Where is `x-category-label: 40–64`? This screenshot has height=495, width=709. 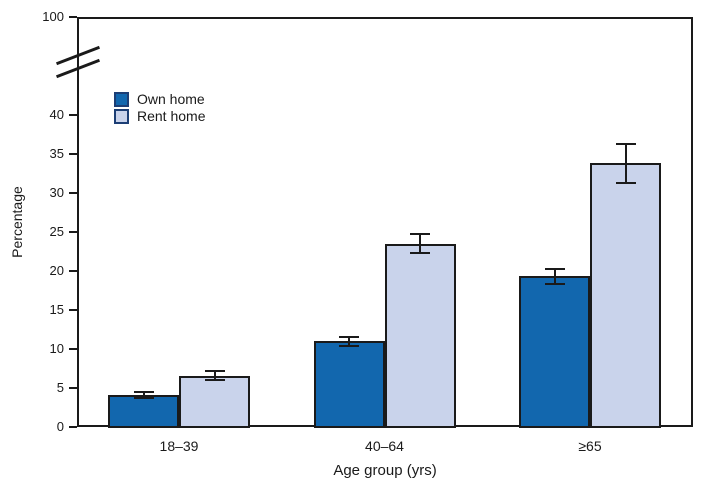
x-category-label: 40–64 is located at coordinates (384, 446).